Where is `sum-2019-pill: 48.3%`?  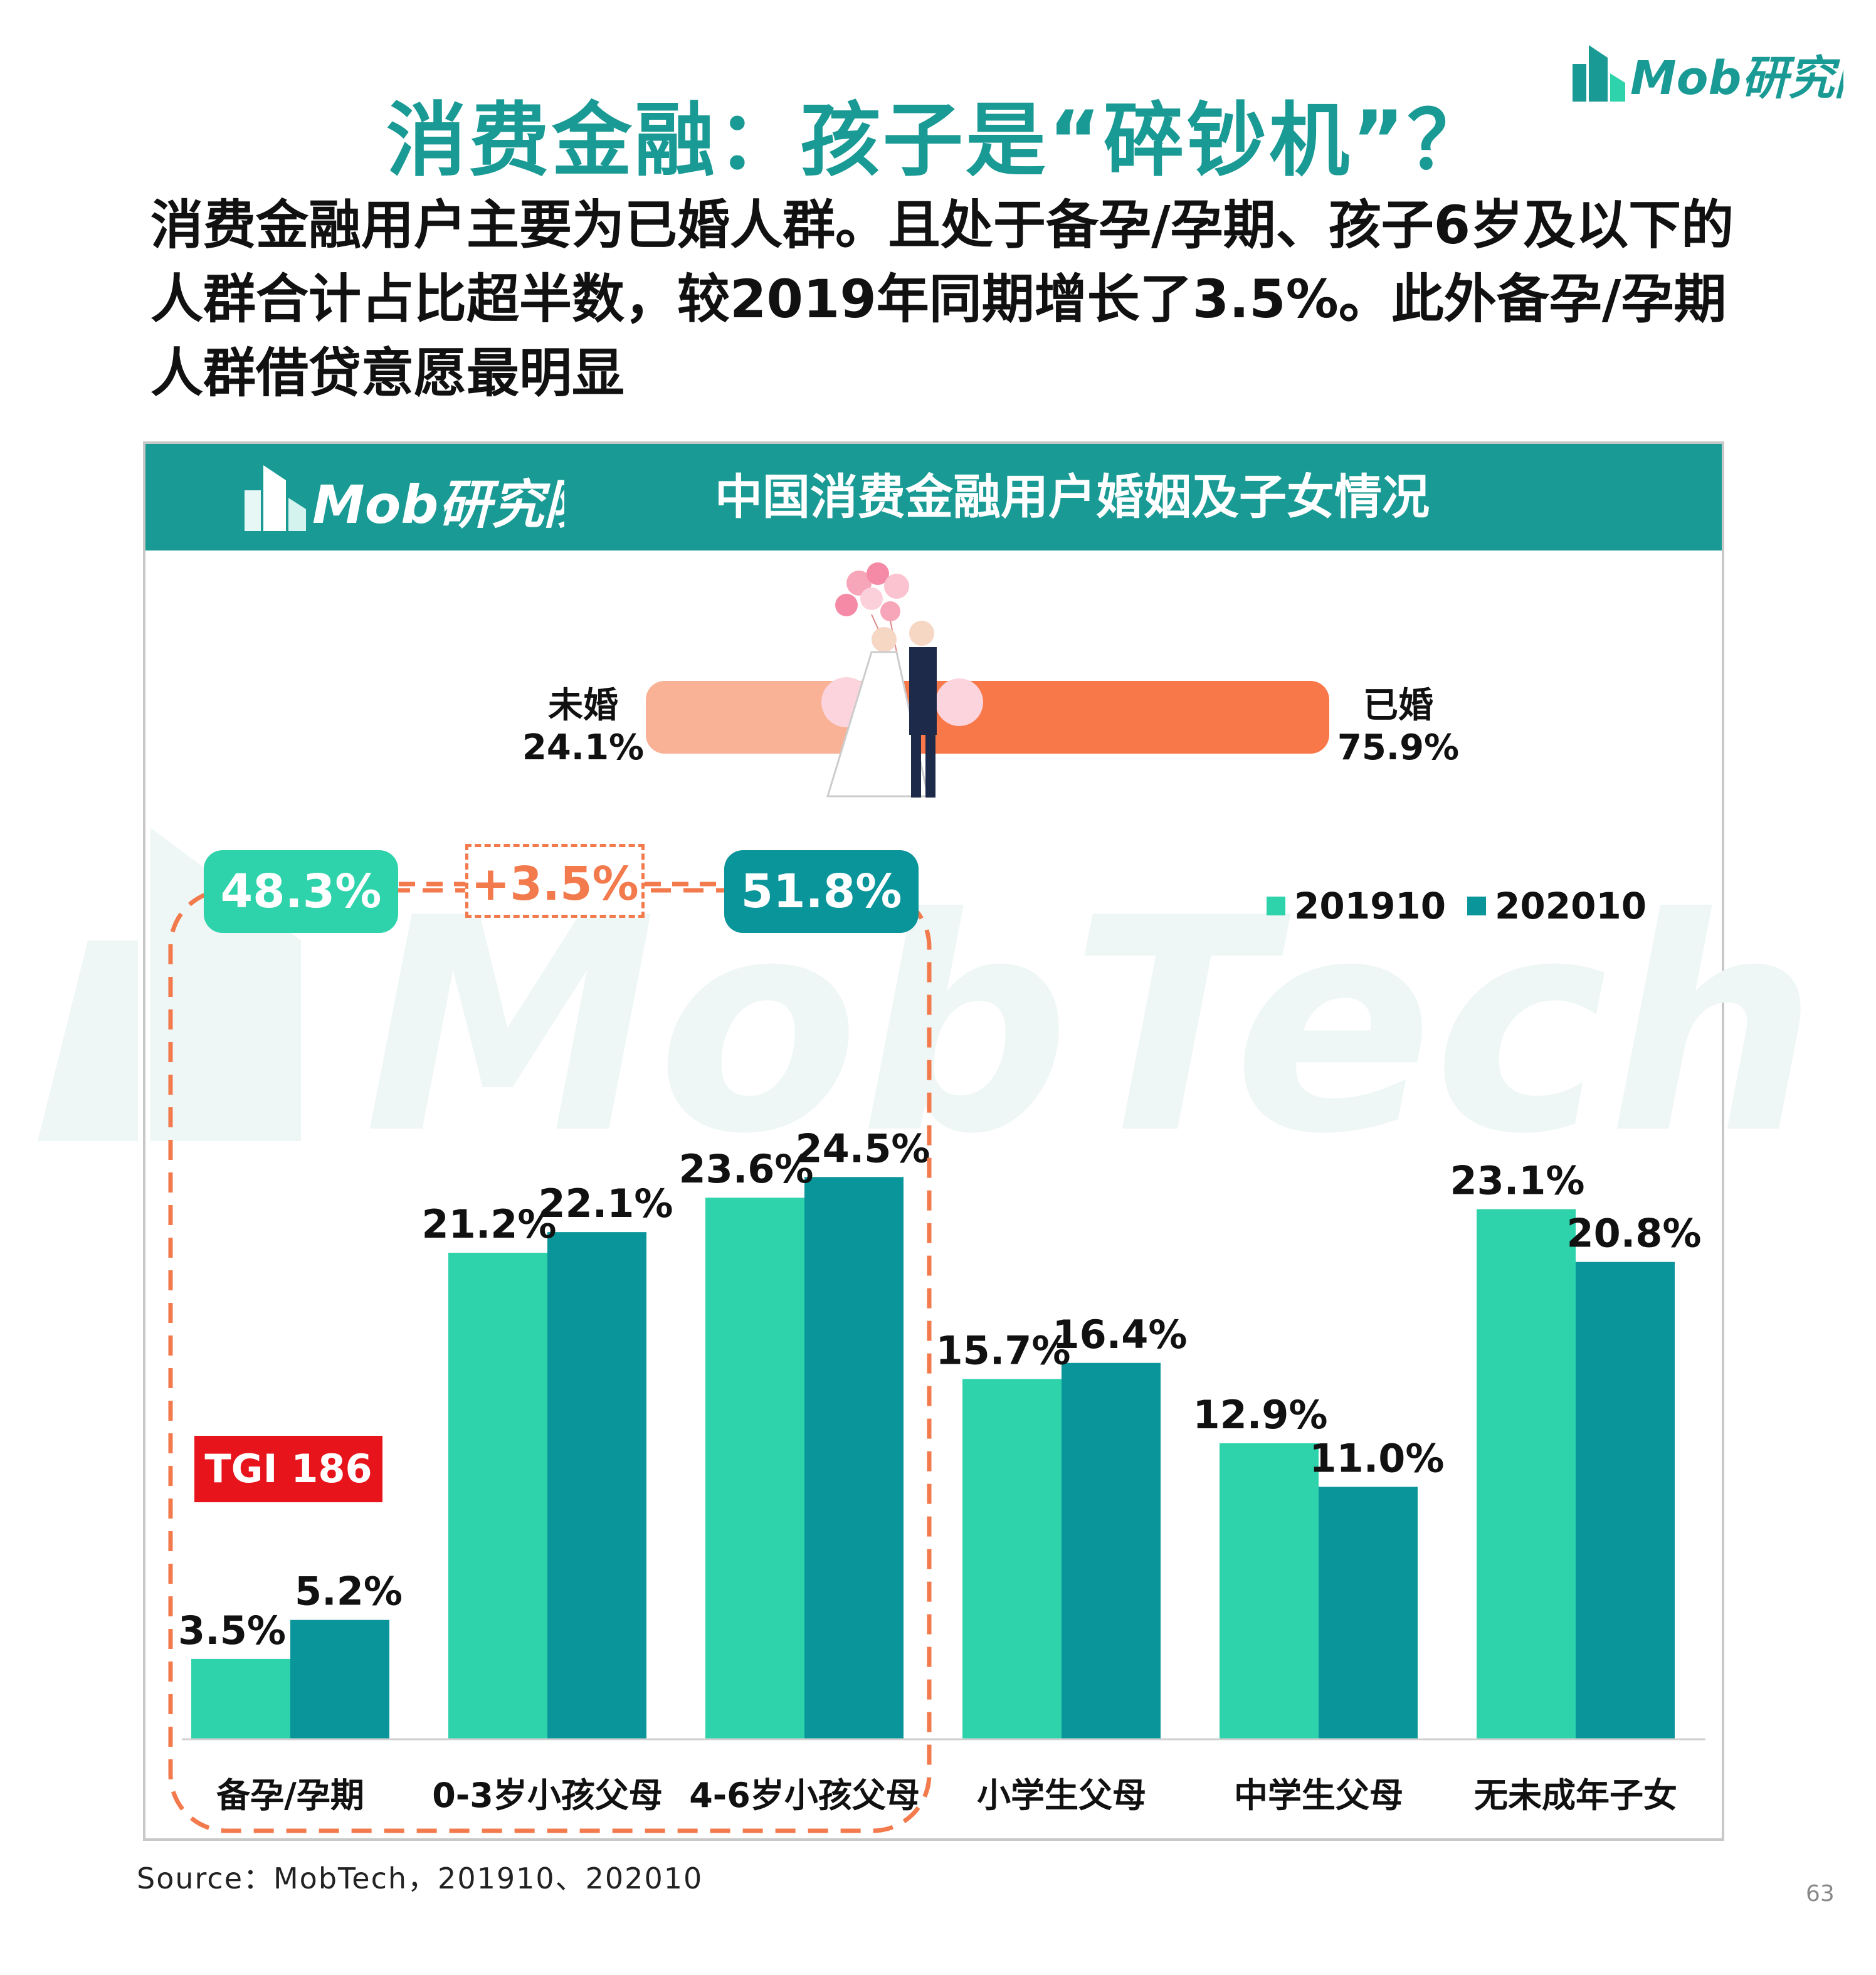 sum-2019-pill: 48.3% is located at coordinates (301, 891).